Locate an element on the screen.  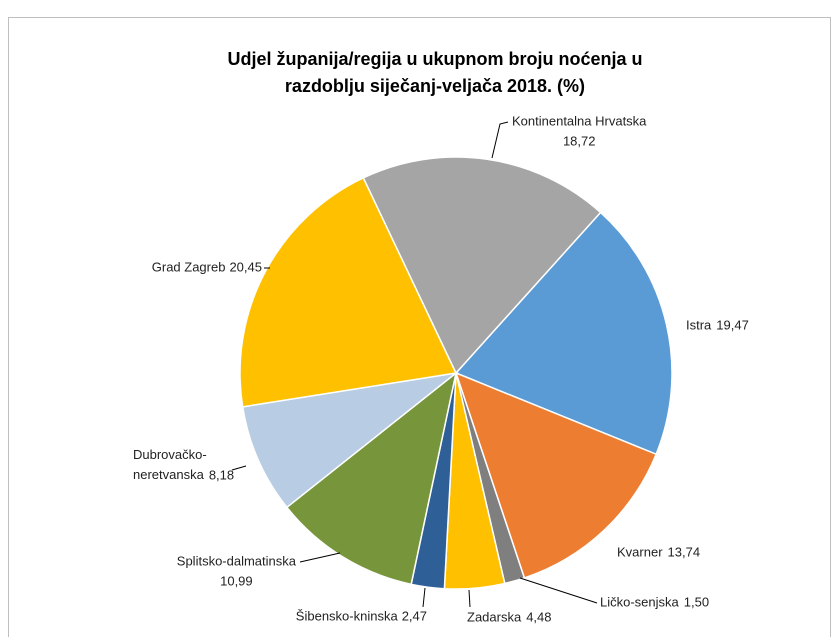
data-label-name: Zadarska is located at coordinates (494, 616).